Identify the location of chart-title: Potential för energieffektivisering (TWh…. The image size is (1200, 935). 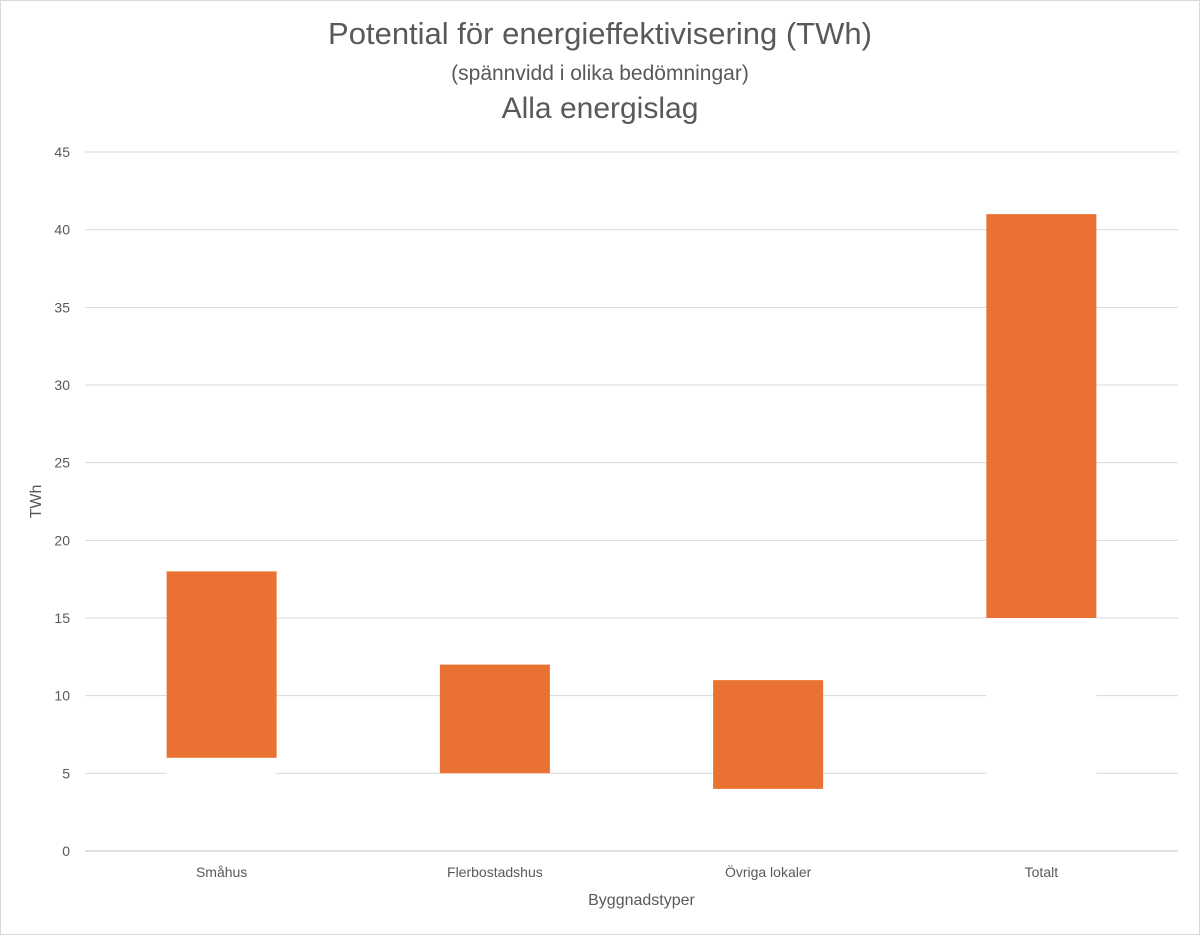
(600, 33).